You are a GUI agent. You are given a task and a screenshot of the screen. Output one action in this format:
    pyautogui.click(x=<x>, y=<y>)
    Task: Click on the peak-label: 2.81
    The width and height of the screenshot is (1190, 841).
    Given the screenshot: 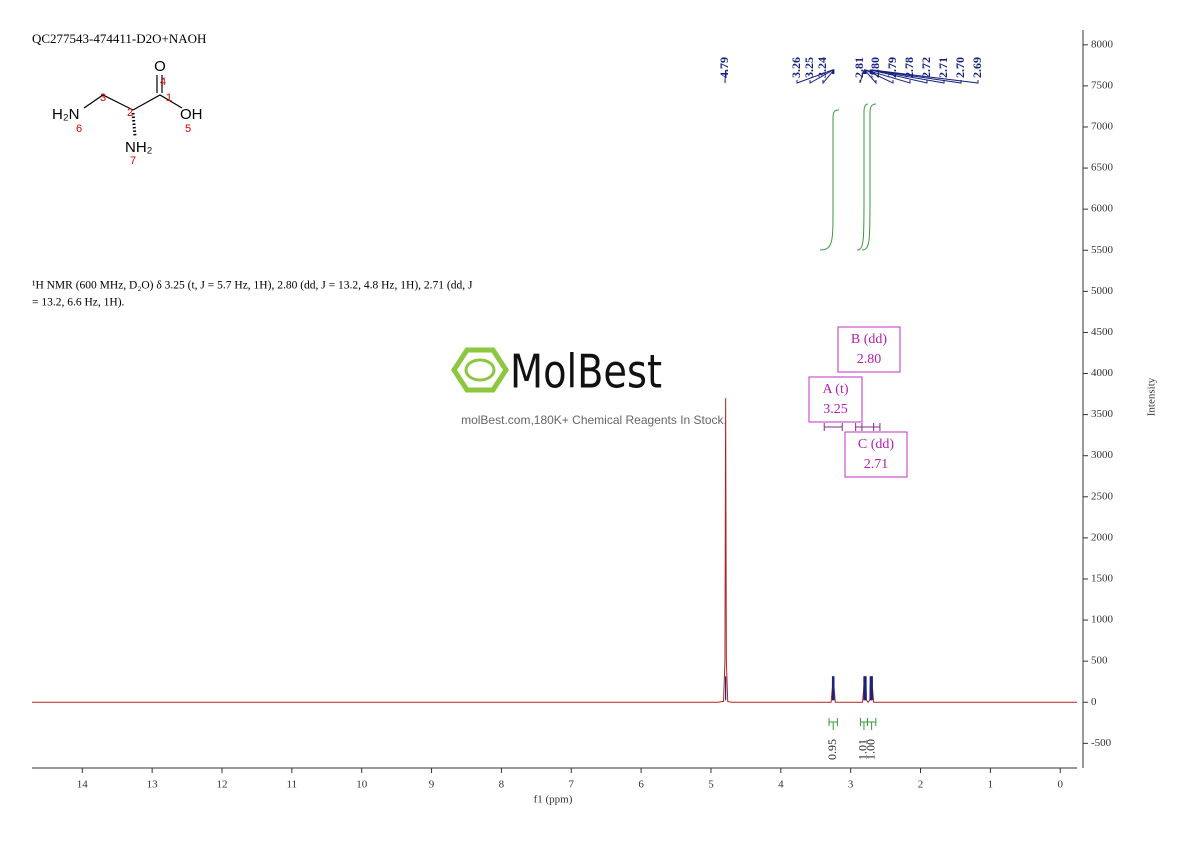 What is the action you would take?
    pyautogui.click(x=859, y=67)
    